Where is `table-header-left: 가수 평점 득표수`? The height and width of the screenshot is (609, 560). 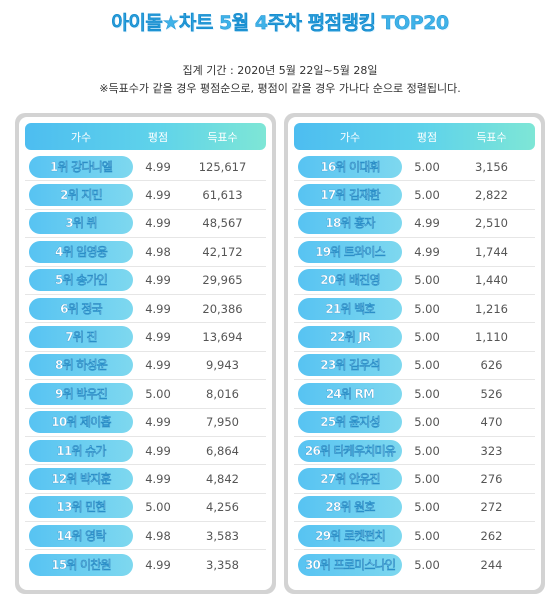
table-header-left: 가수 평점 득표수 is located at coordinates (145, 136).